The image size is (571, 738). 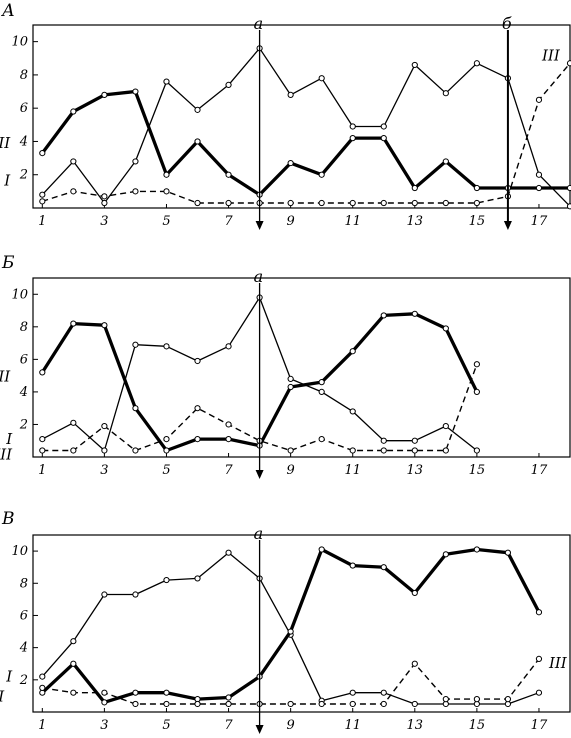 I want to click on y-tick-label: 8, so click(x=24, y=327).